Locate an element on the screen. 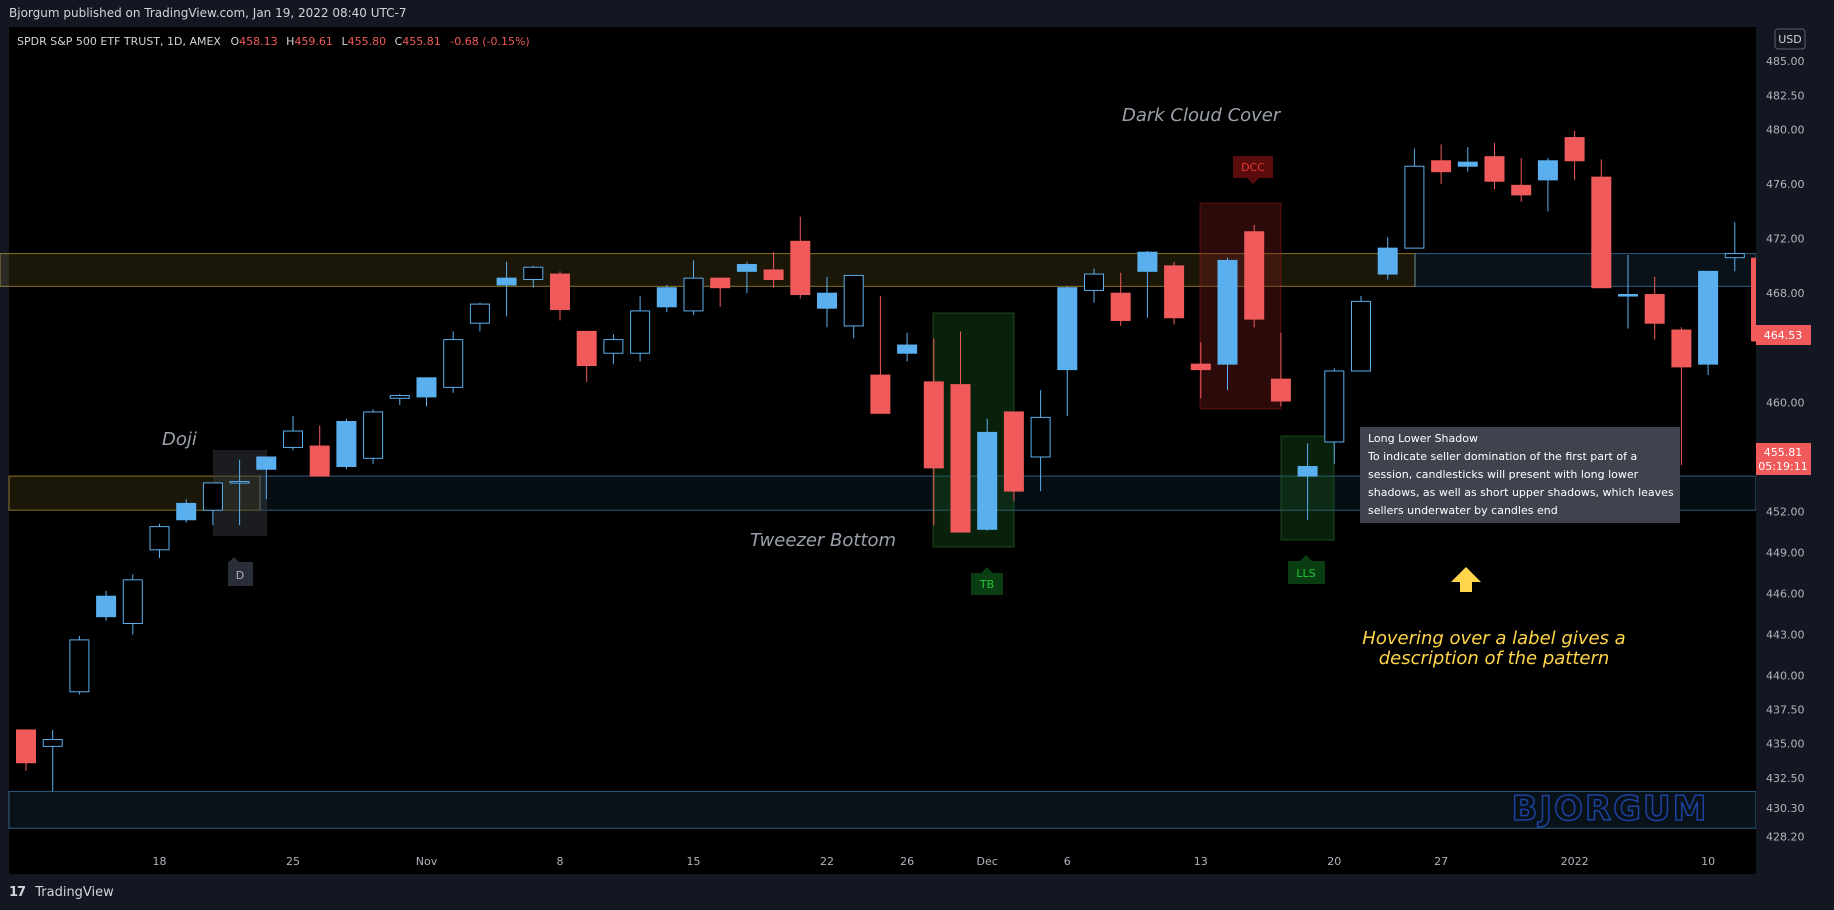  time-tick-label: 20 is located at coordinates (1334, 861).